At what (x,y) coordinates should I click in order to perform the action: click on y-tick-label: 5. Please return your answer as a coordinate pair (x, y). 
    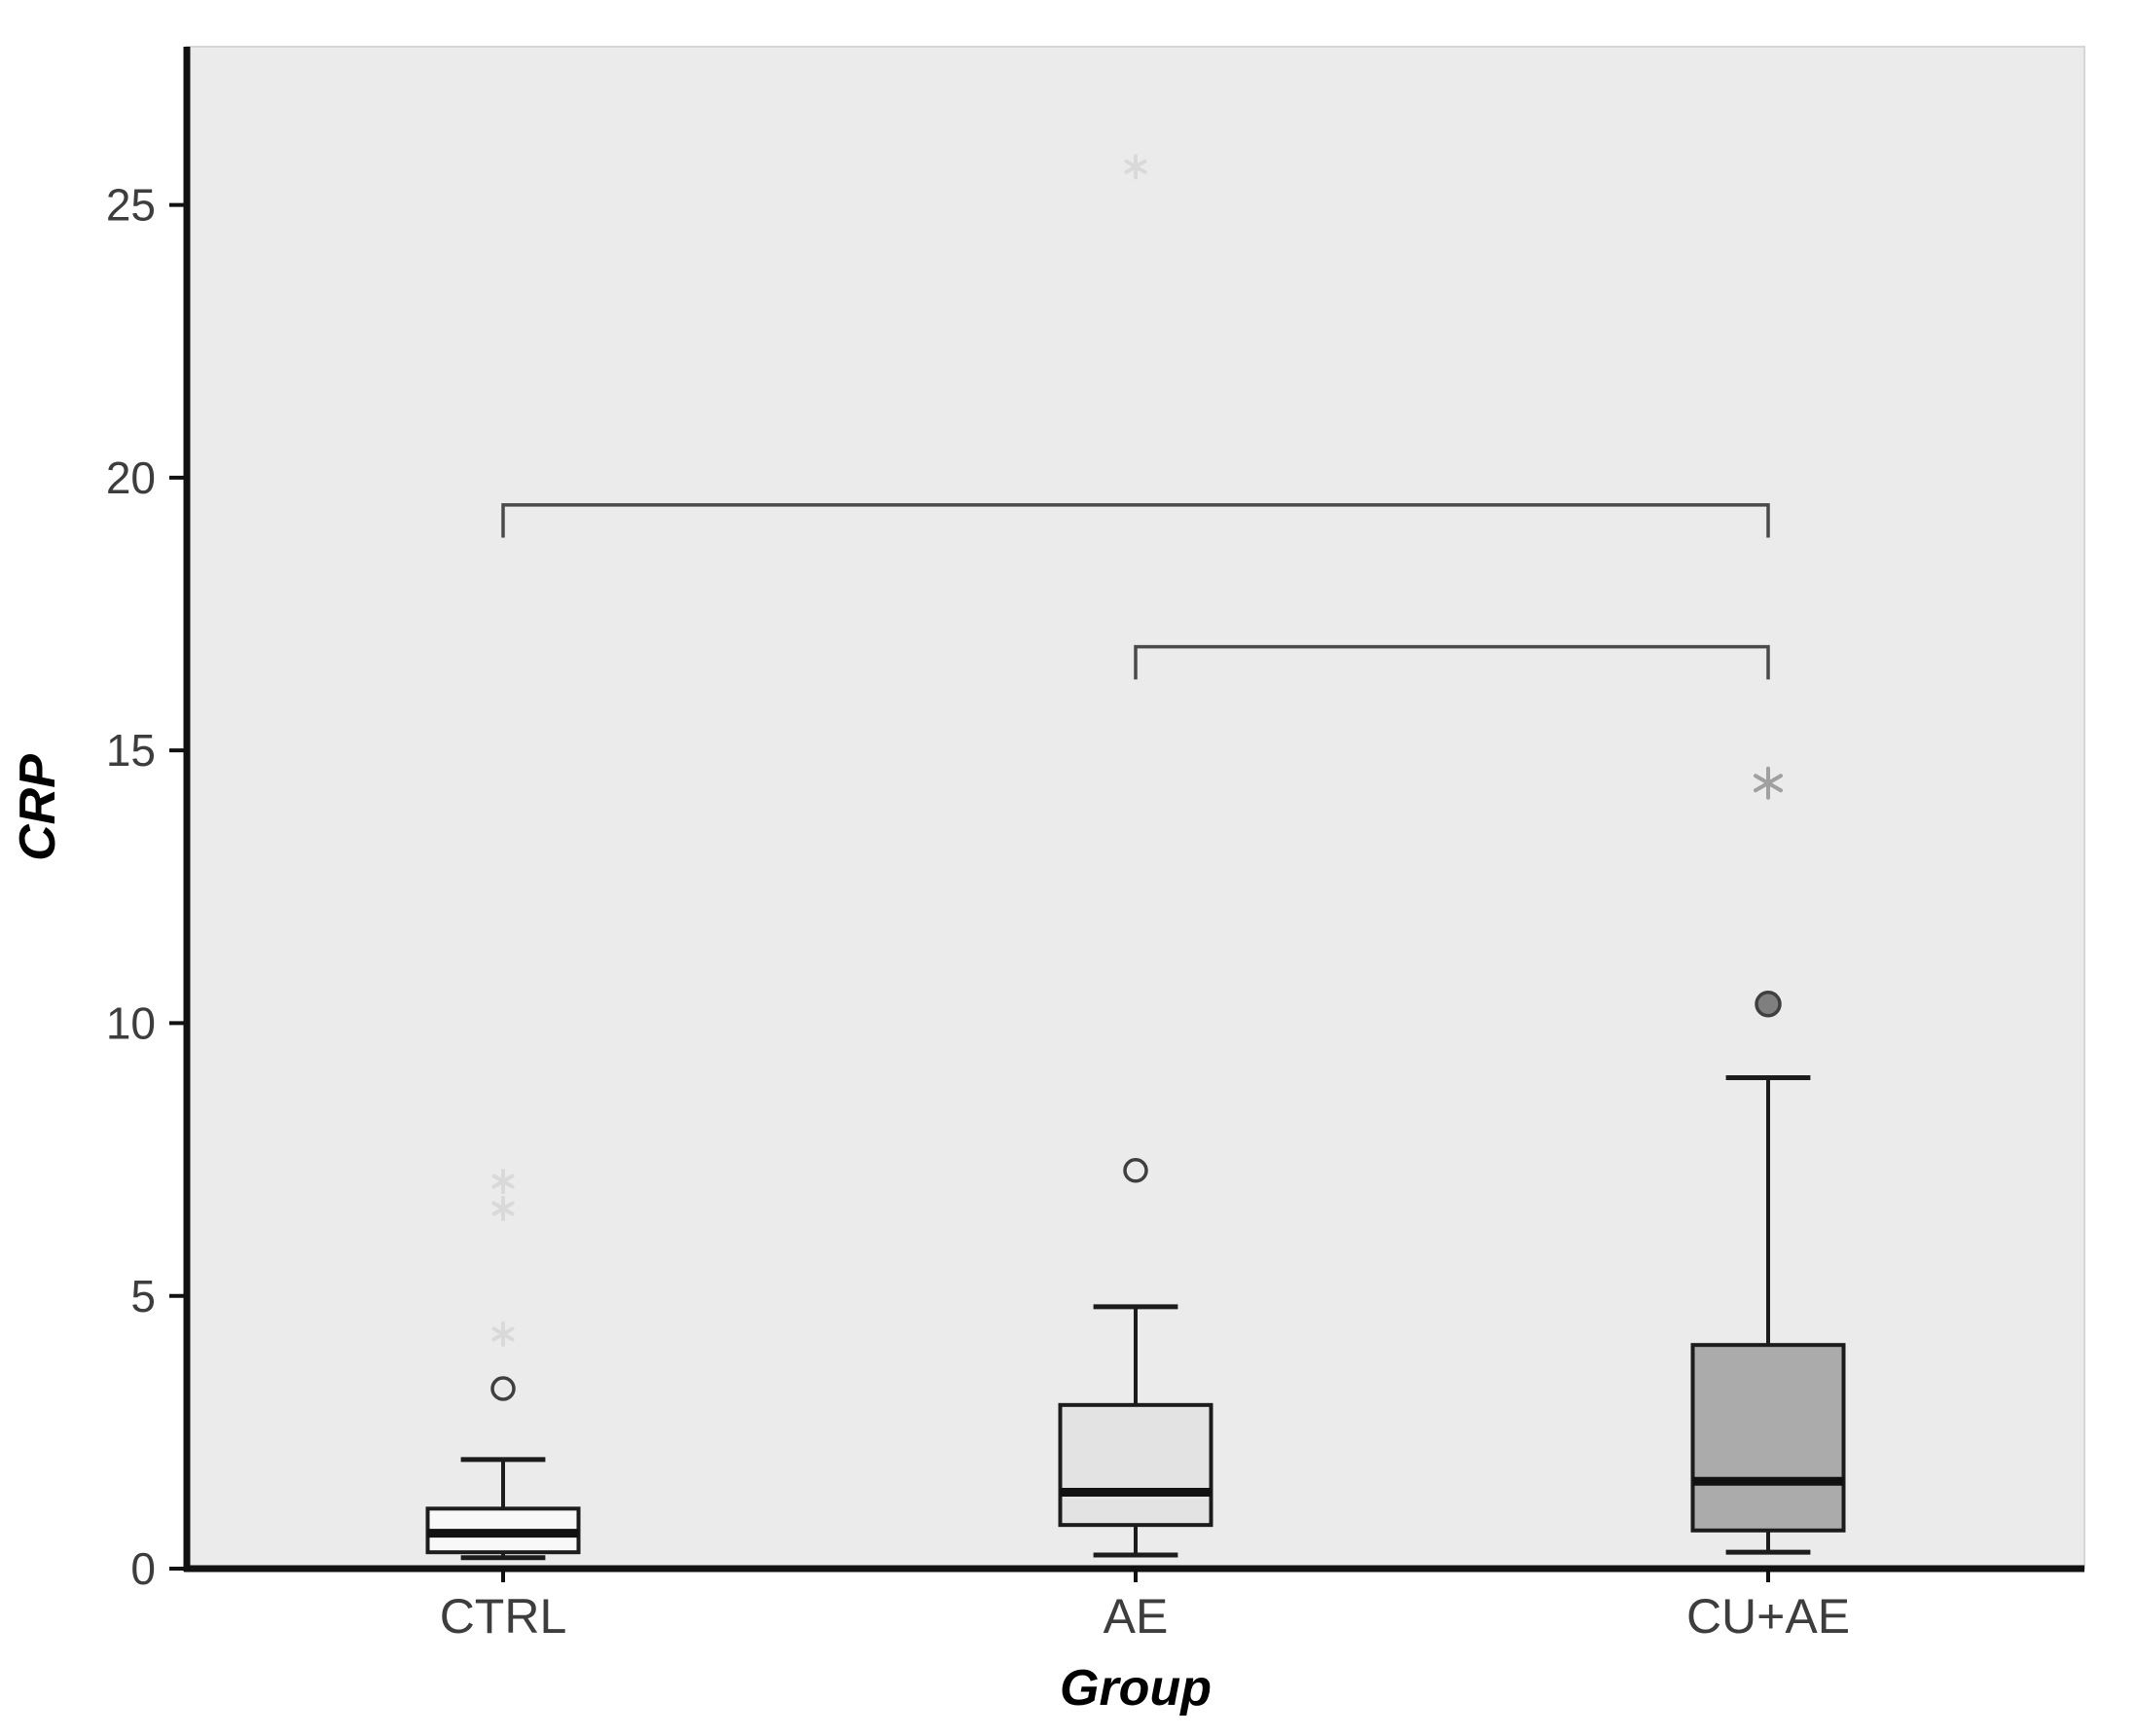
    Looking at the image, I should click on (143, 1296).